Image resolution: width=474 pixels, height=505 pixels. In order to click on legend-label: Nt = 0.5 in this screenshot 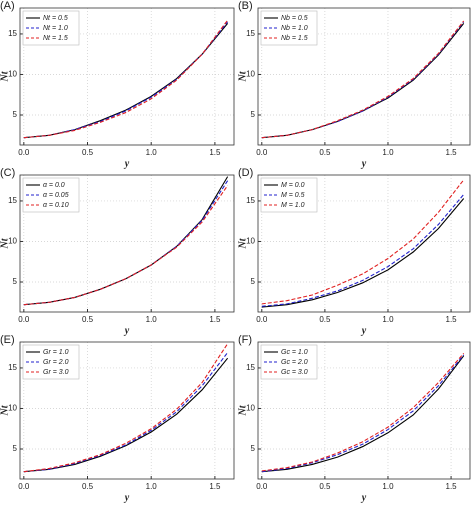, I will do `click(55, 18)`.